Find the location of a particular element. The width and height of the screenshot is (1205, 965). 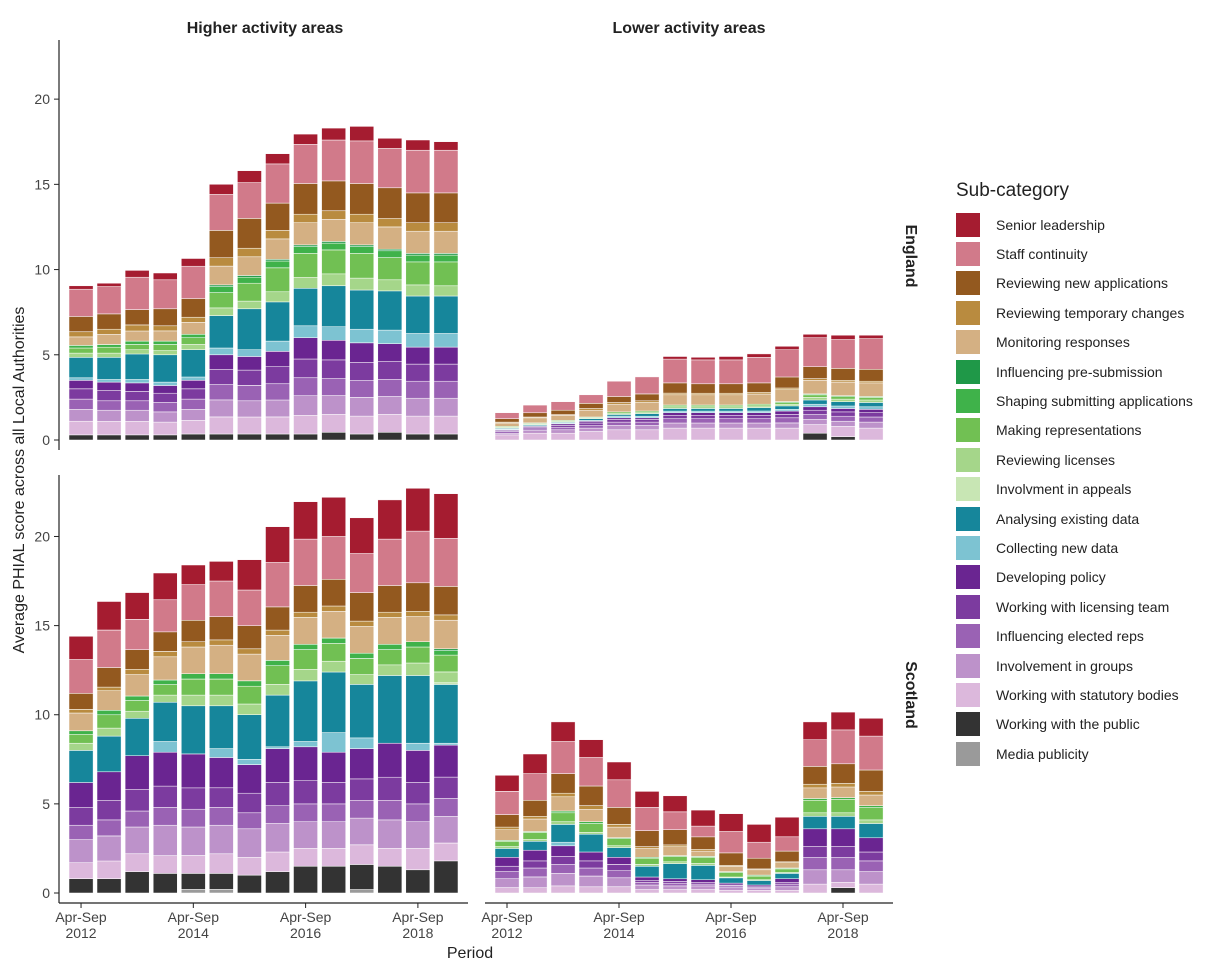

legend-label: Monitoring responses is located at coordinates (1063, 342).